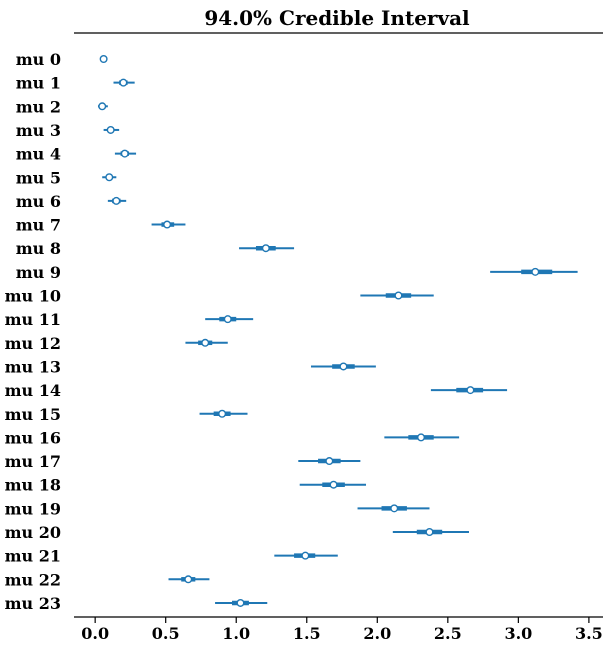 The image size is (611, 651). Describe the element at coordinates (62, 106) in the screenshot. I see `parameter-row: mu 2` at that location.